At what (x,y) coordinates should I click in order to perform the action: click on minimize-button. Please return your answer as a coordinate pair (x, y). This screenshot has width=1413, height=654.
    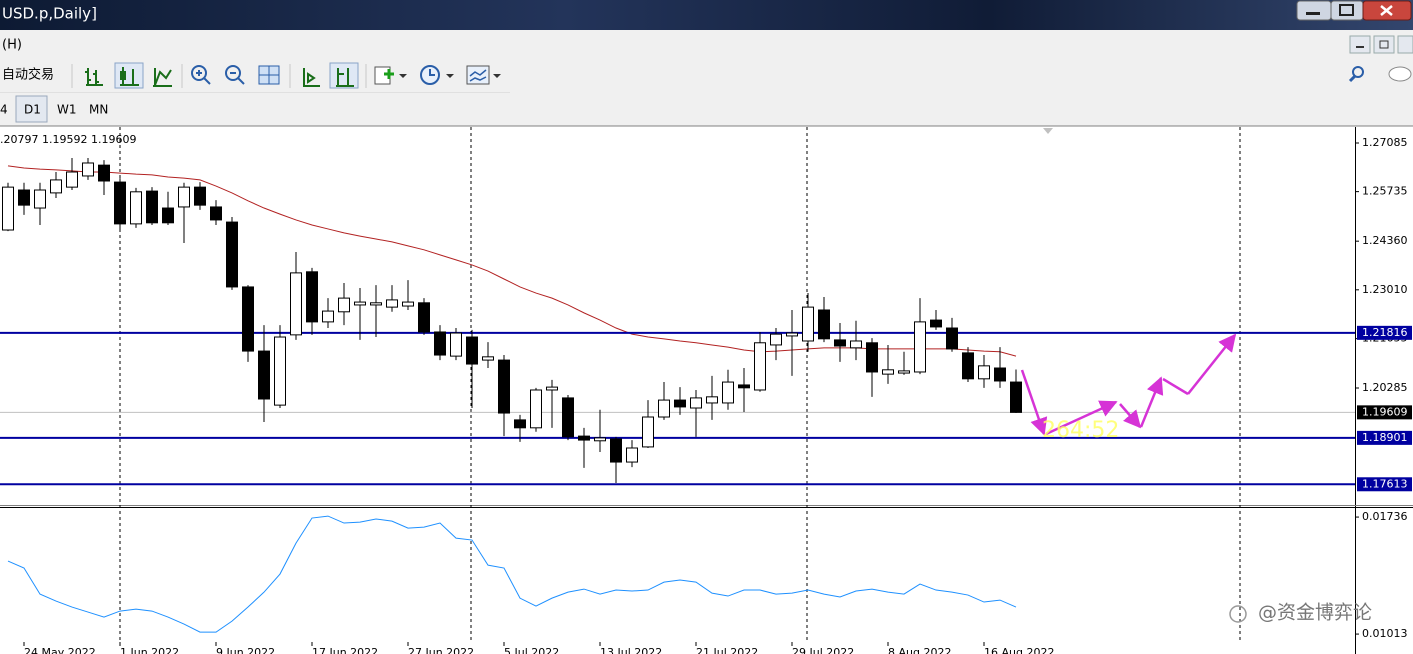
    Looking at the image, I should click on (1314, 10).